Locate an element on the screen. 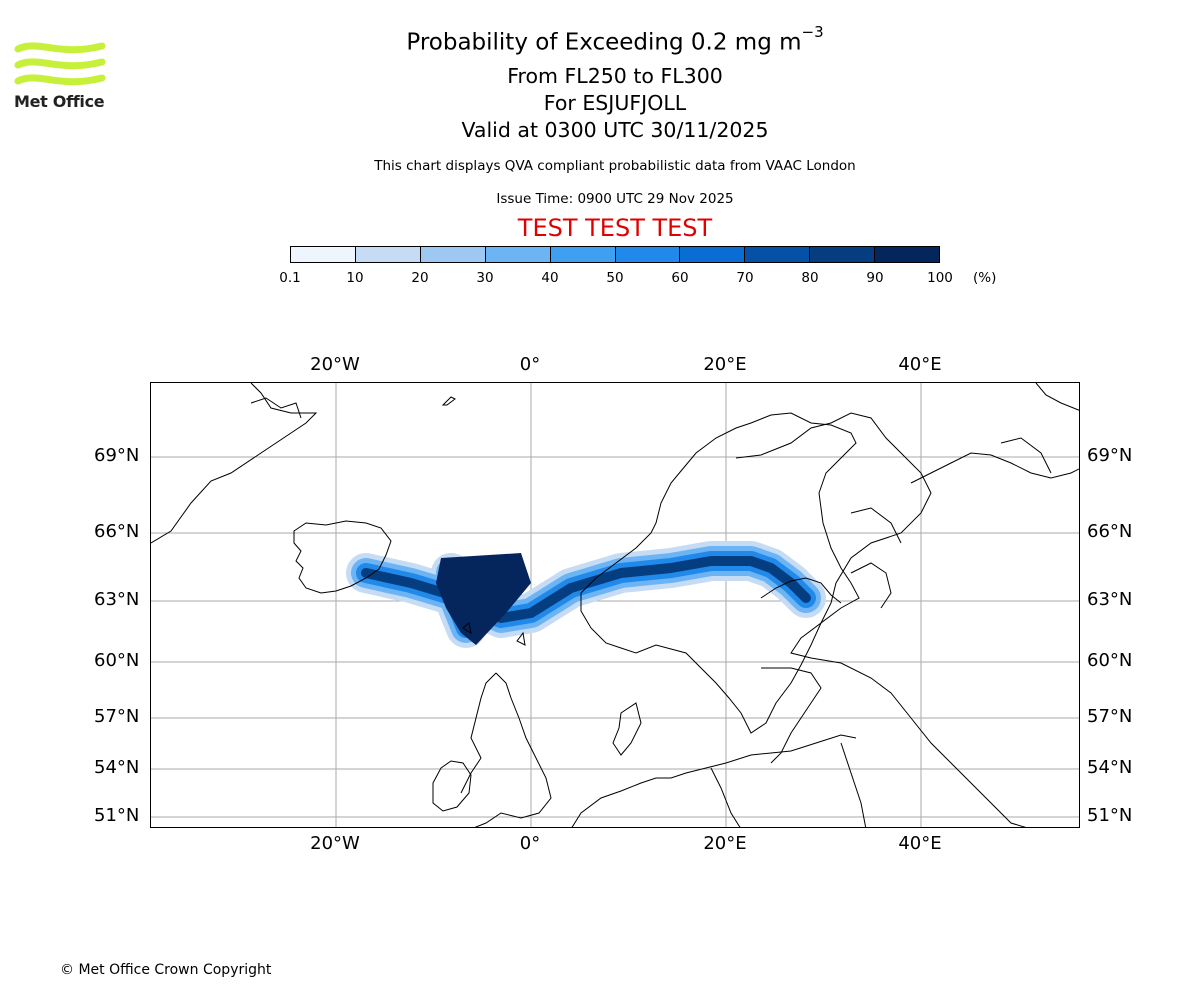  lat-label-right: 63°N is located at coordinates (1110, 599).